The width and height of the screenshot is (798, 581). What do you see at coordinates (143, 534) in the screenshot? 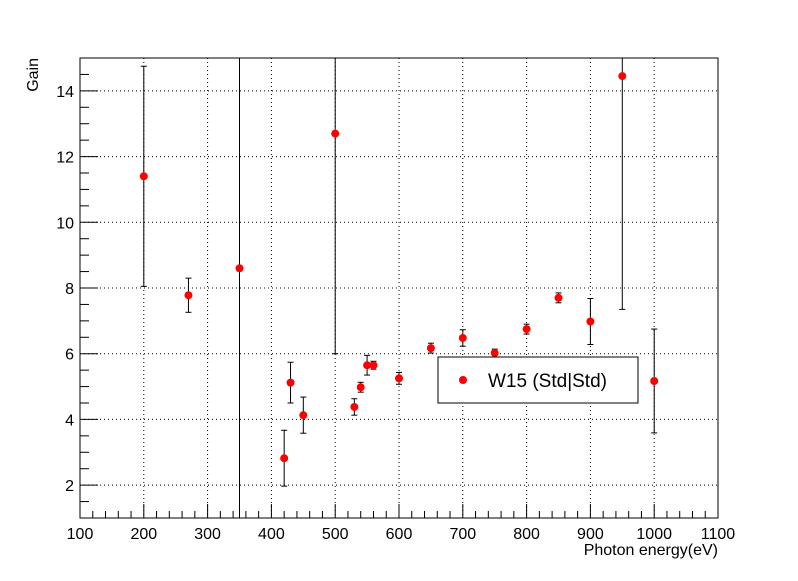
I see `x-tick-label: 200` at bounding box center [143, 534].